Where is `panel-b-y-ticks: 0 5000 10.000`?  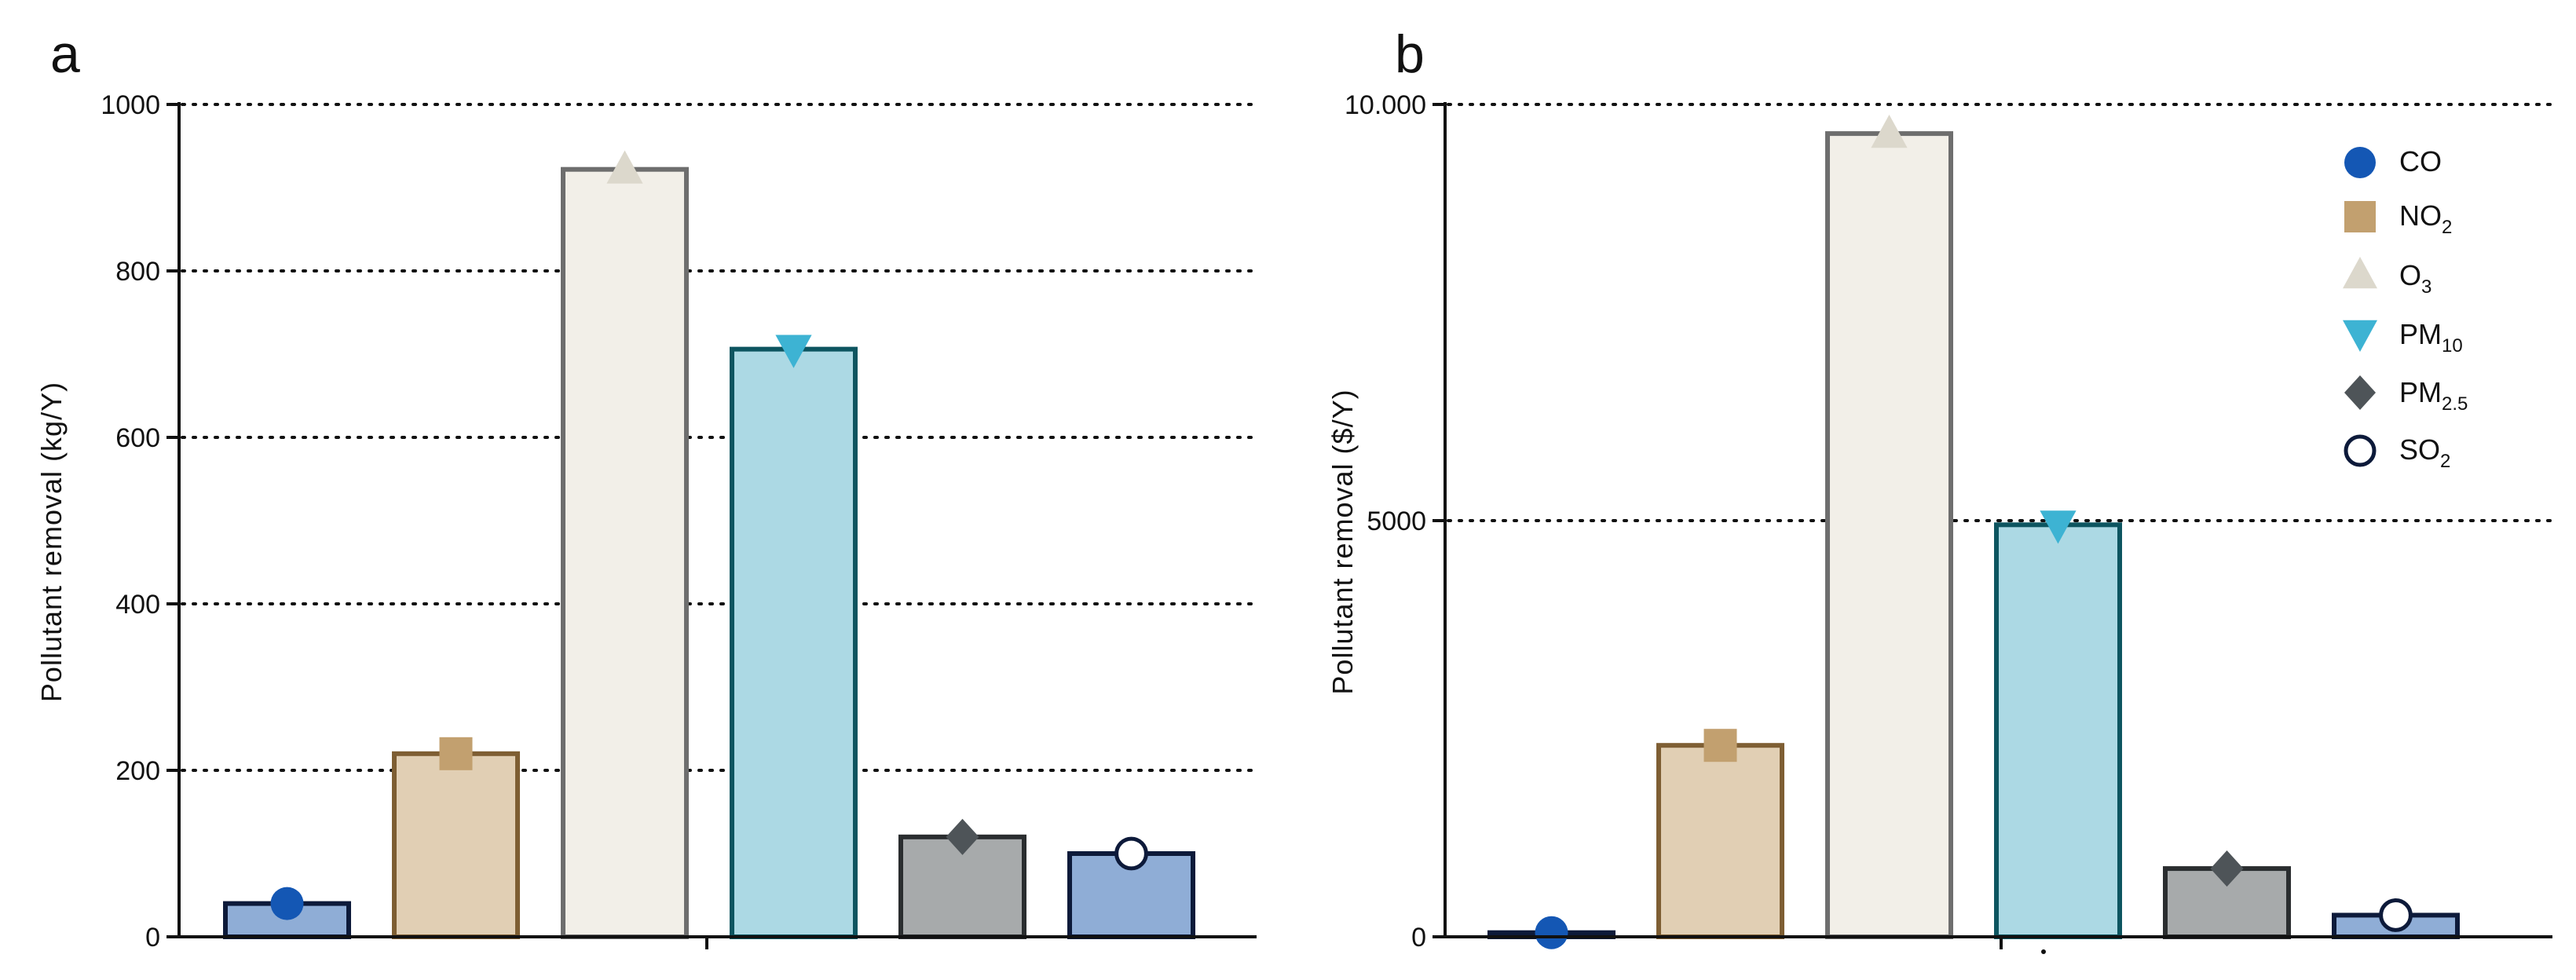
panel-b-y-ticks: 0 5000 10.000 is located at coordinates (1395, 521).